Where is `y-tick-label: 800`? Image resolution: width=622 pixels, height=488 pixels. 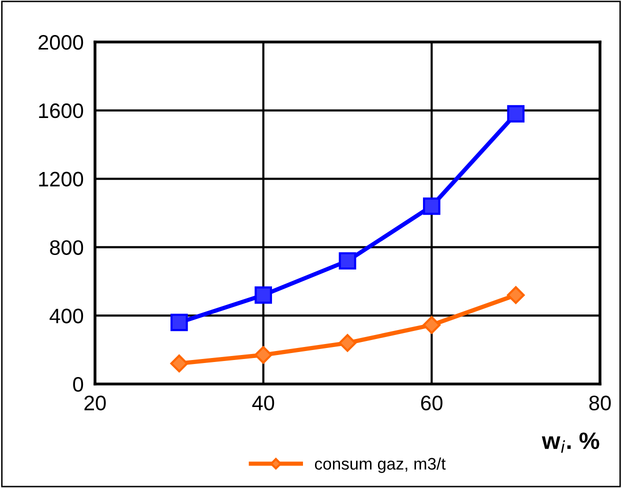
y-tick-label: 800 is located at coordinates (67, 247).